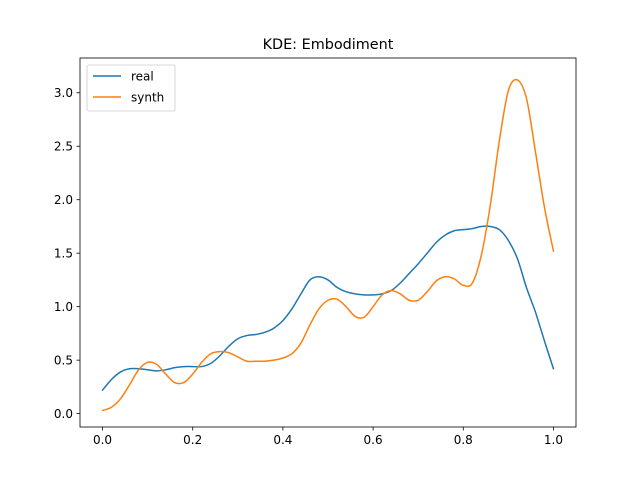  What do you see at coordinates (553, 440) in the screenshot?
I see `x-tick-label: 1.0` at bounding box center [553, 440].